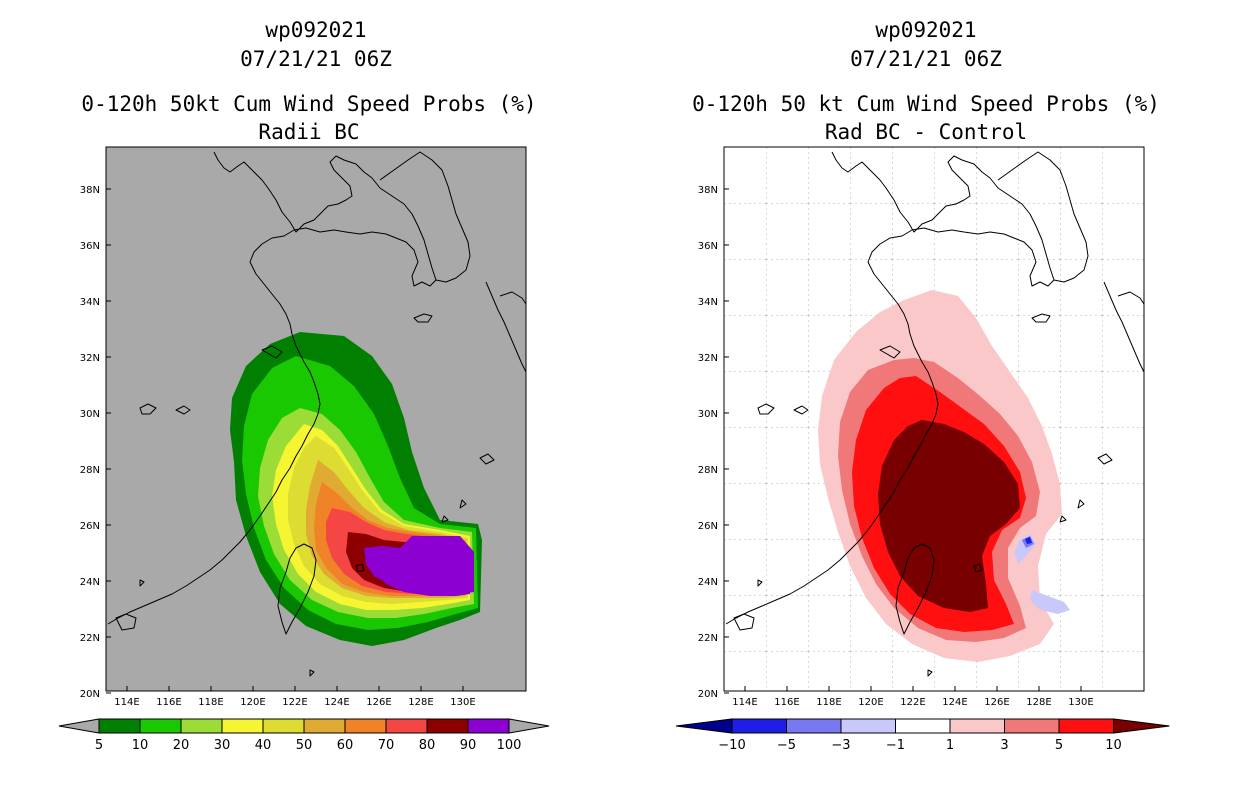  I want to click on colorbar-label: −3, so click(840, 745).